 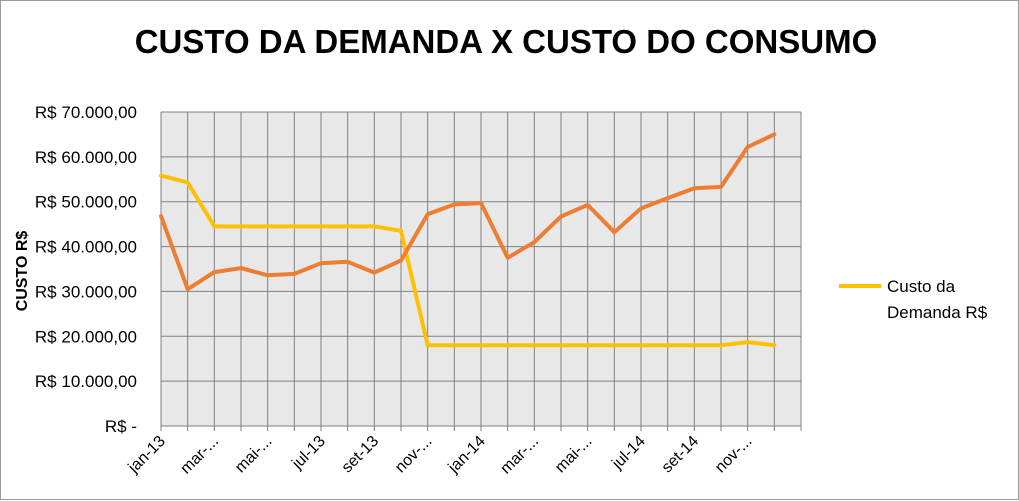 What do you see at coordinates (86, 202) in the screenshot?
I see `y-tick-label: R$ 50.000,00` at bounding box center [86, 202].